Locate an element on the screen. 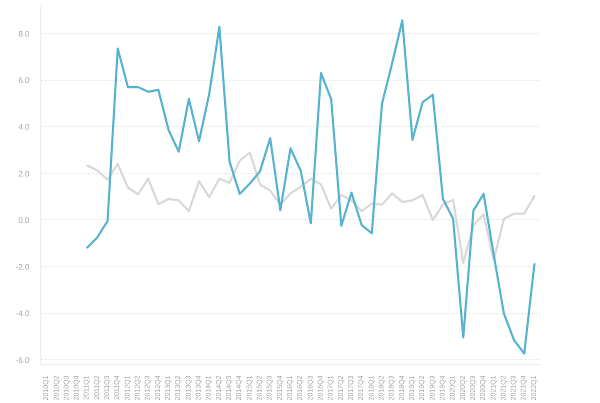 The height and width of the screenshot is (403, 600). y-tick-label: 4.0 is located at coordinates (24, 127).